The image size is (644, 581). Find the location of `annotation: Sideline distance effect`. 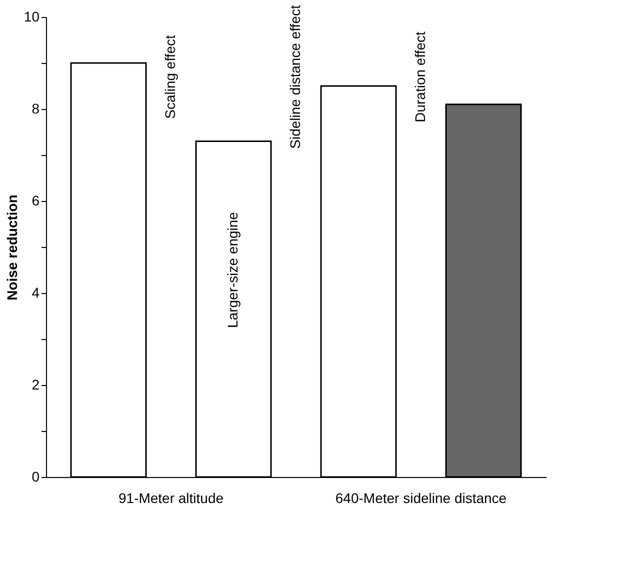

annotation: Sideline distance effect is located at coordinates (295, 77).